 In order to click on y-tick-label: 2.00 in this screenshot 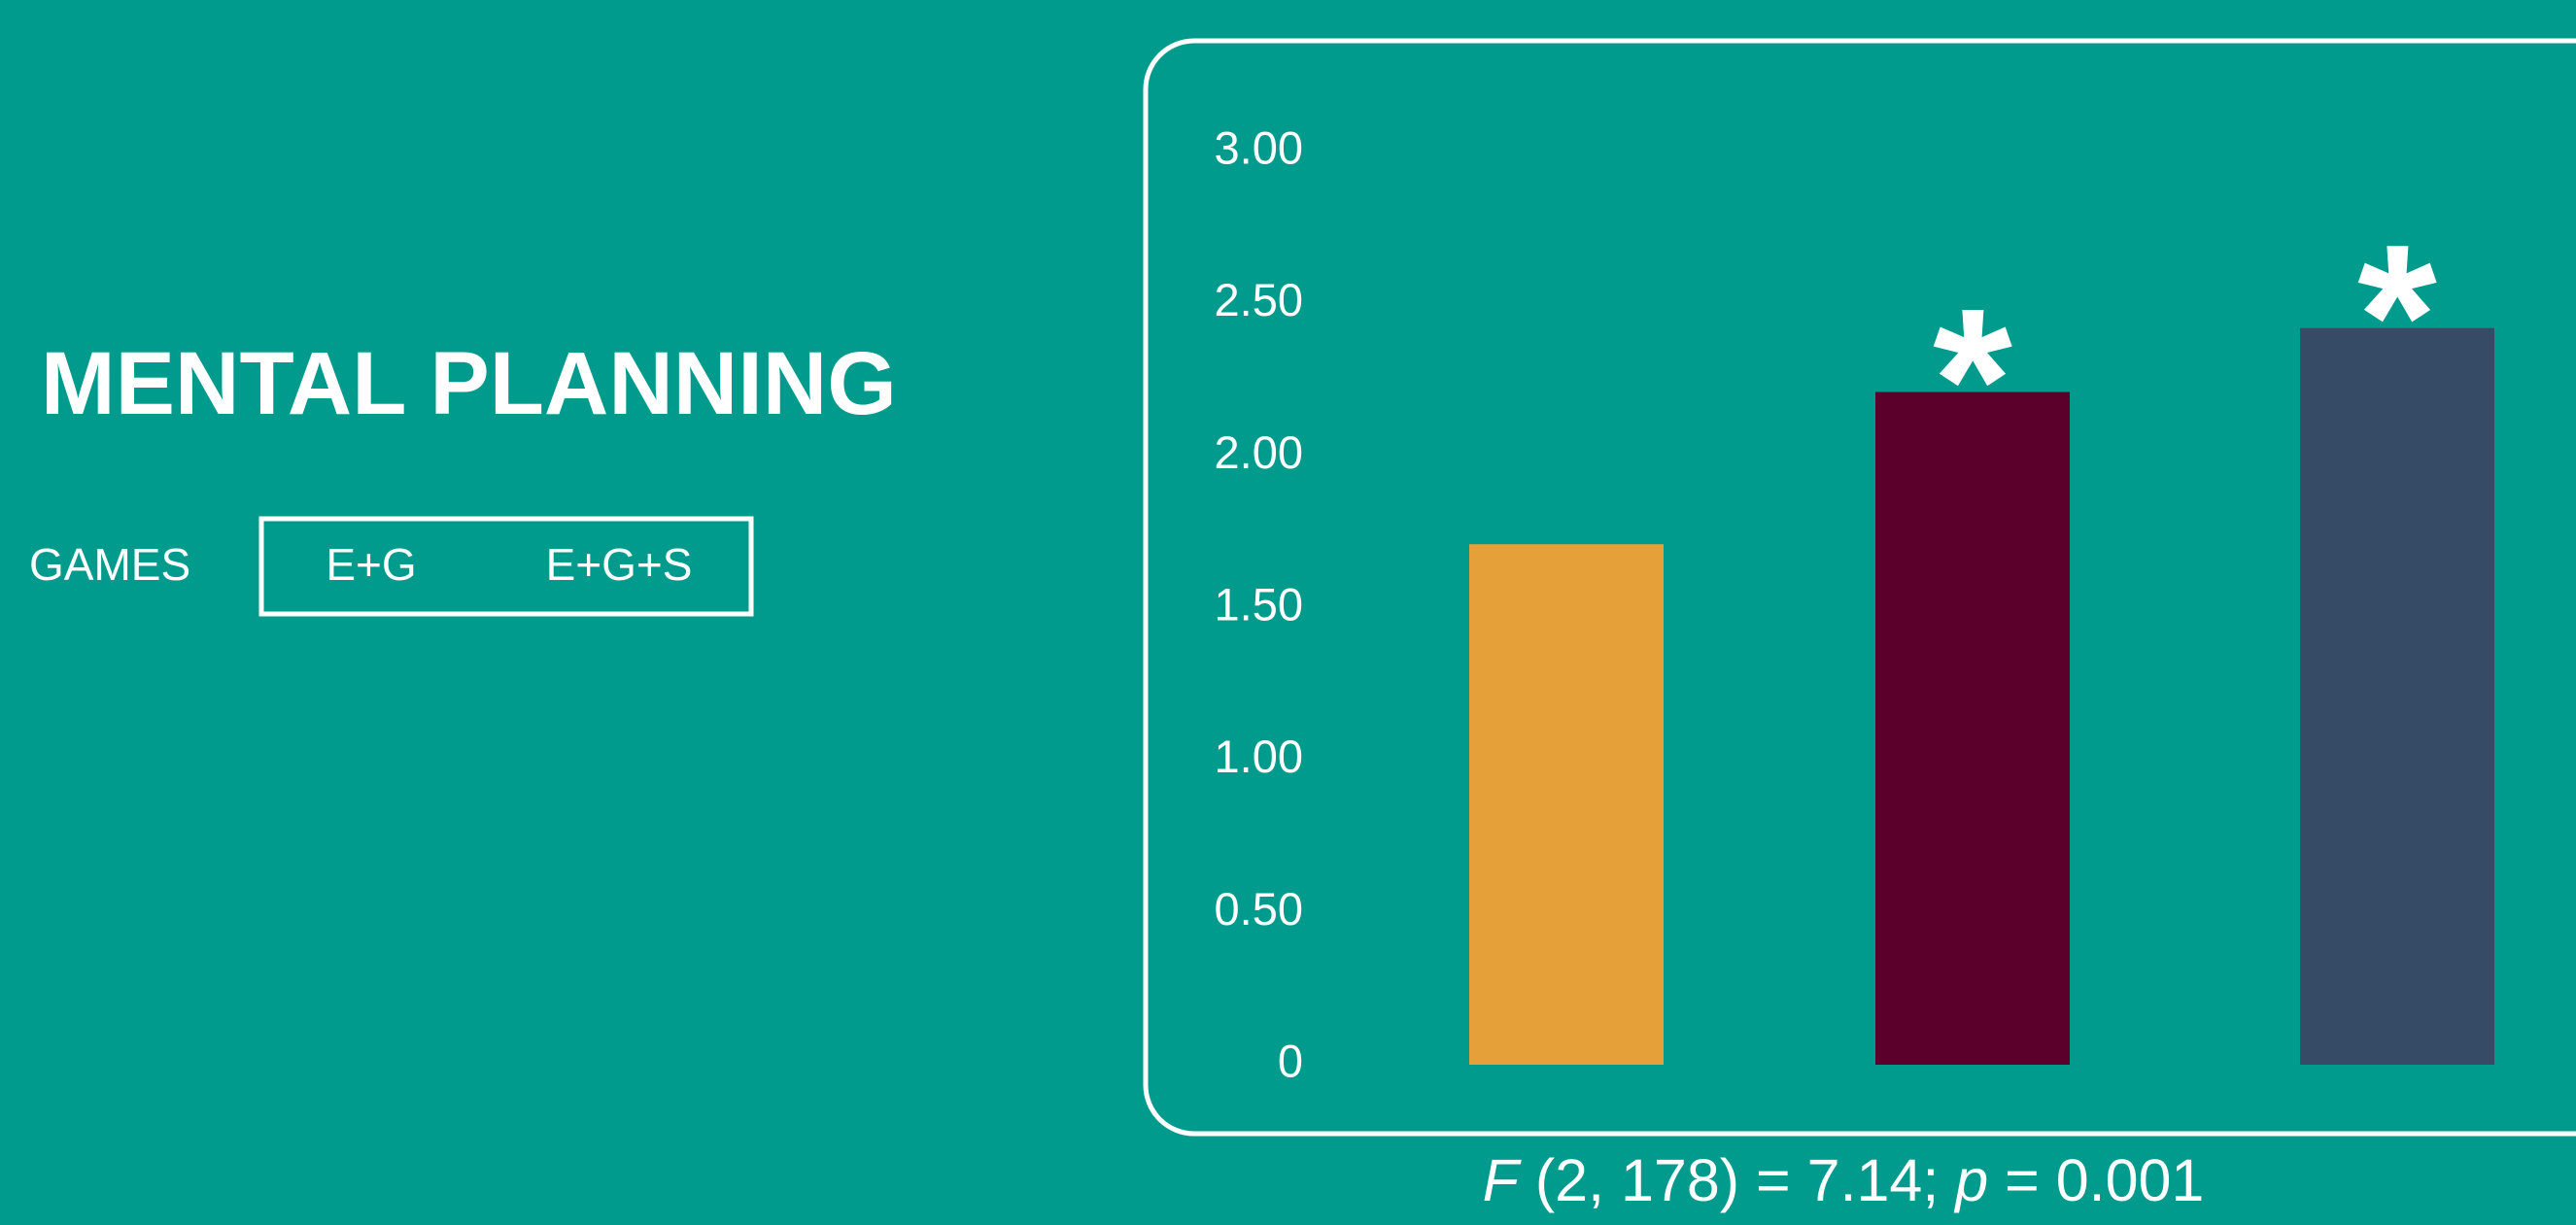, I will do `click(1259, 452)`.